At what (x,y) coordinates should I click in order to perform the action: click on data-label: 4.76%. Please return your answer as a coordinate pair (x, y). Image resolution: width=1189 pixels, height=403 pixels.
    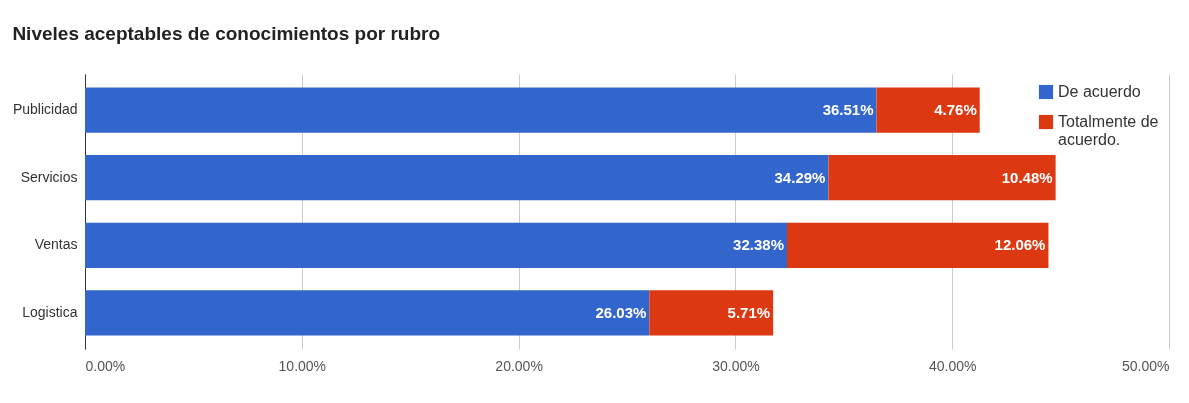
    Looking at the image, I should click on (955, 110).